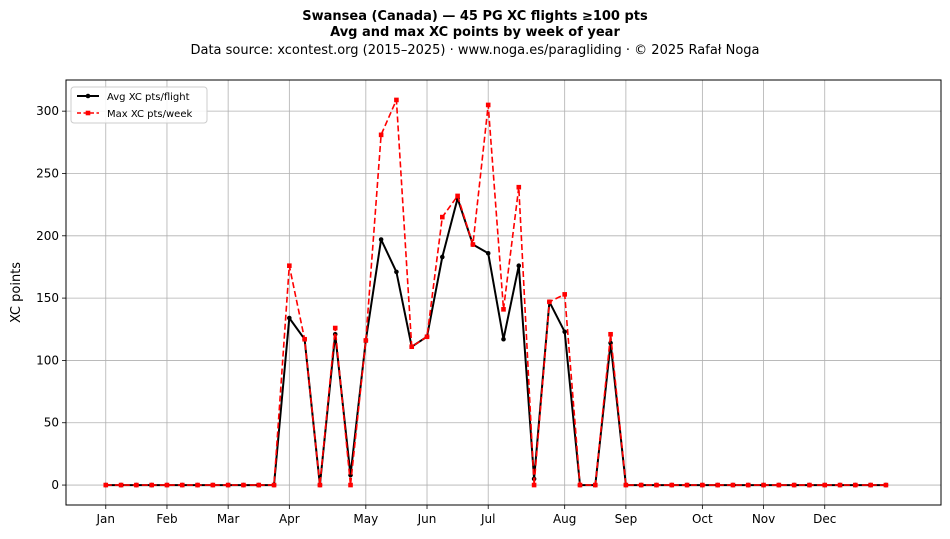  Describe the element at coordinates (47, 236) in the screenshot. I see `y-tick-label: 200` at that location.